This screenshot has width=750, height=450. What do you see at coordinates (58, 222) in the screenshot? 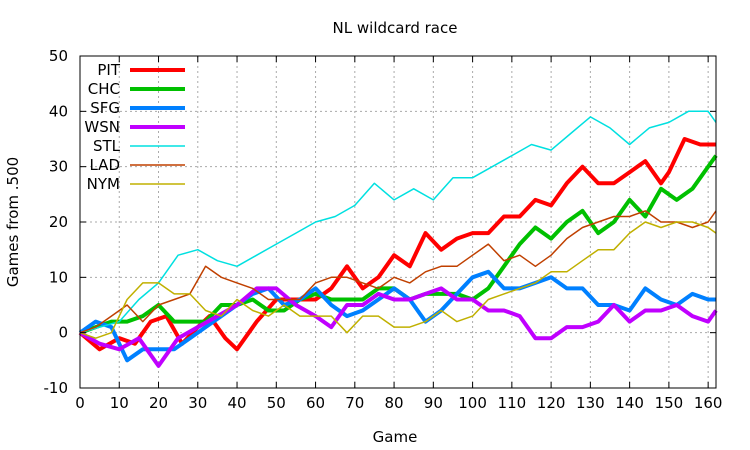
I see `y-tick-label: 20` at bounding box center [58, 222].